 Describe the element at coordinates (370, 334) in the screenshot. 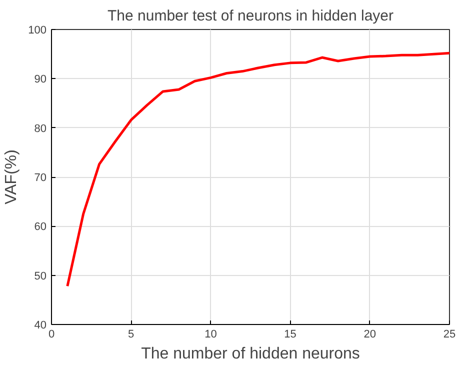

I see `x-tick-label: 20` at that location.